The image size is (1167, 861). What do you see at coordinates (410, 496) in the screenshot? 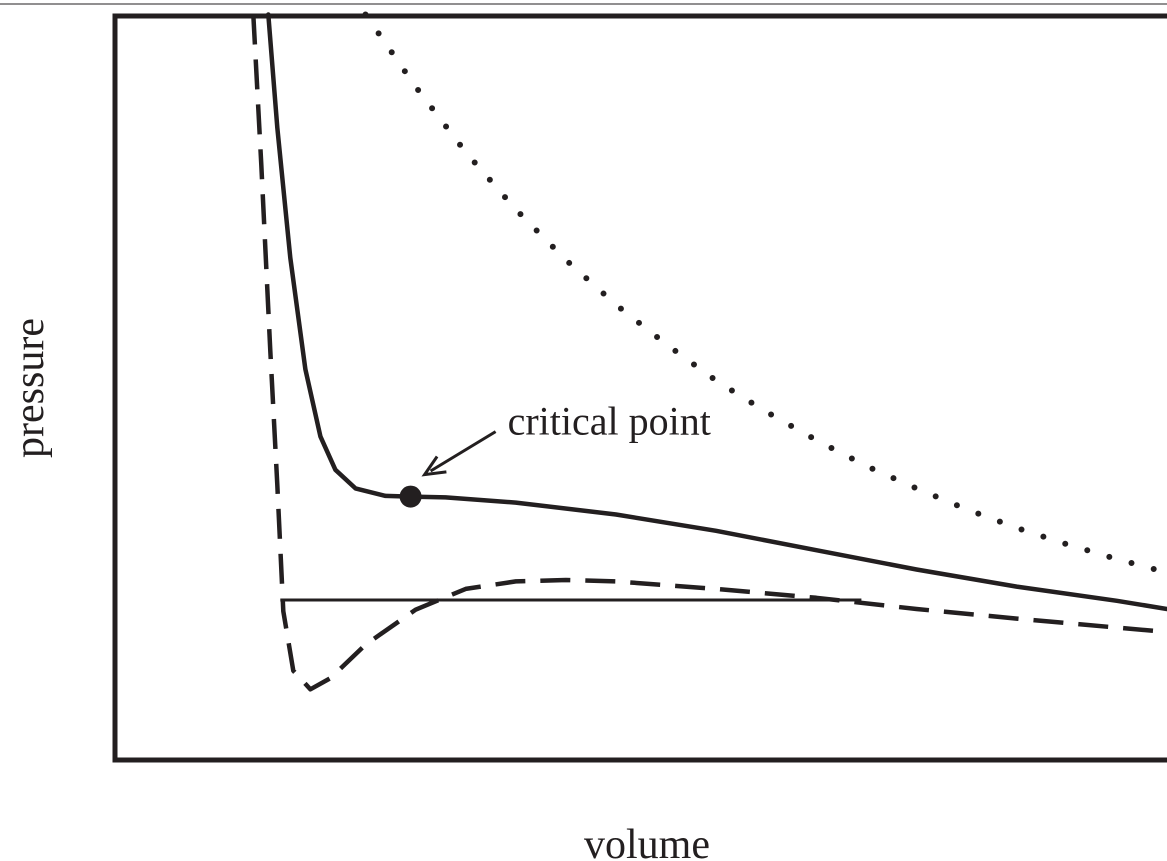
I see `critical-point-marker` at bounding box center [410, 496].